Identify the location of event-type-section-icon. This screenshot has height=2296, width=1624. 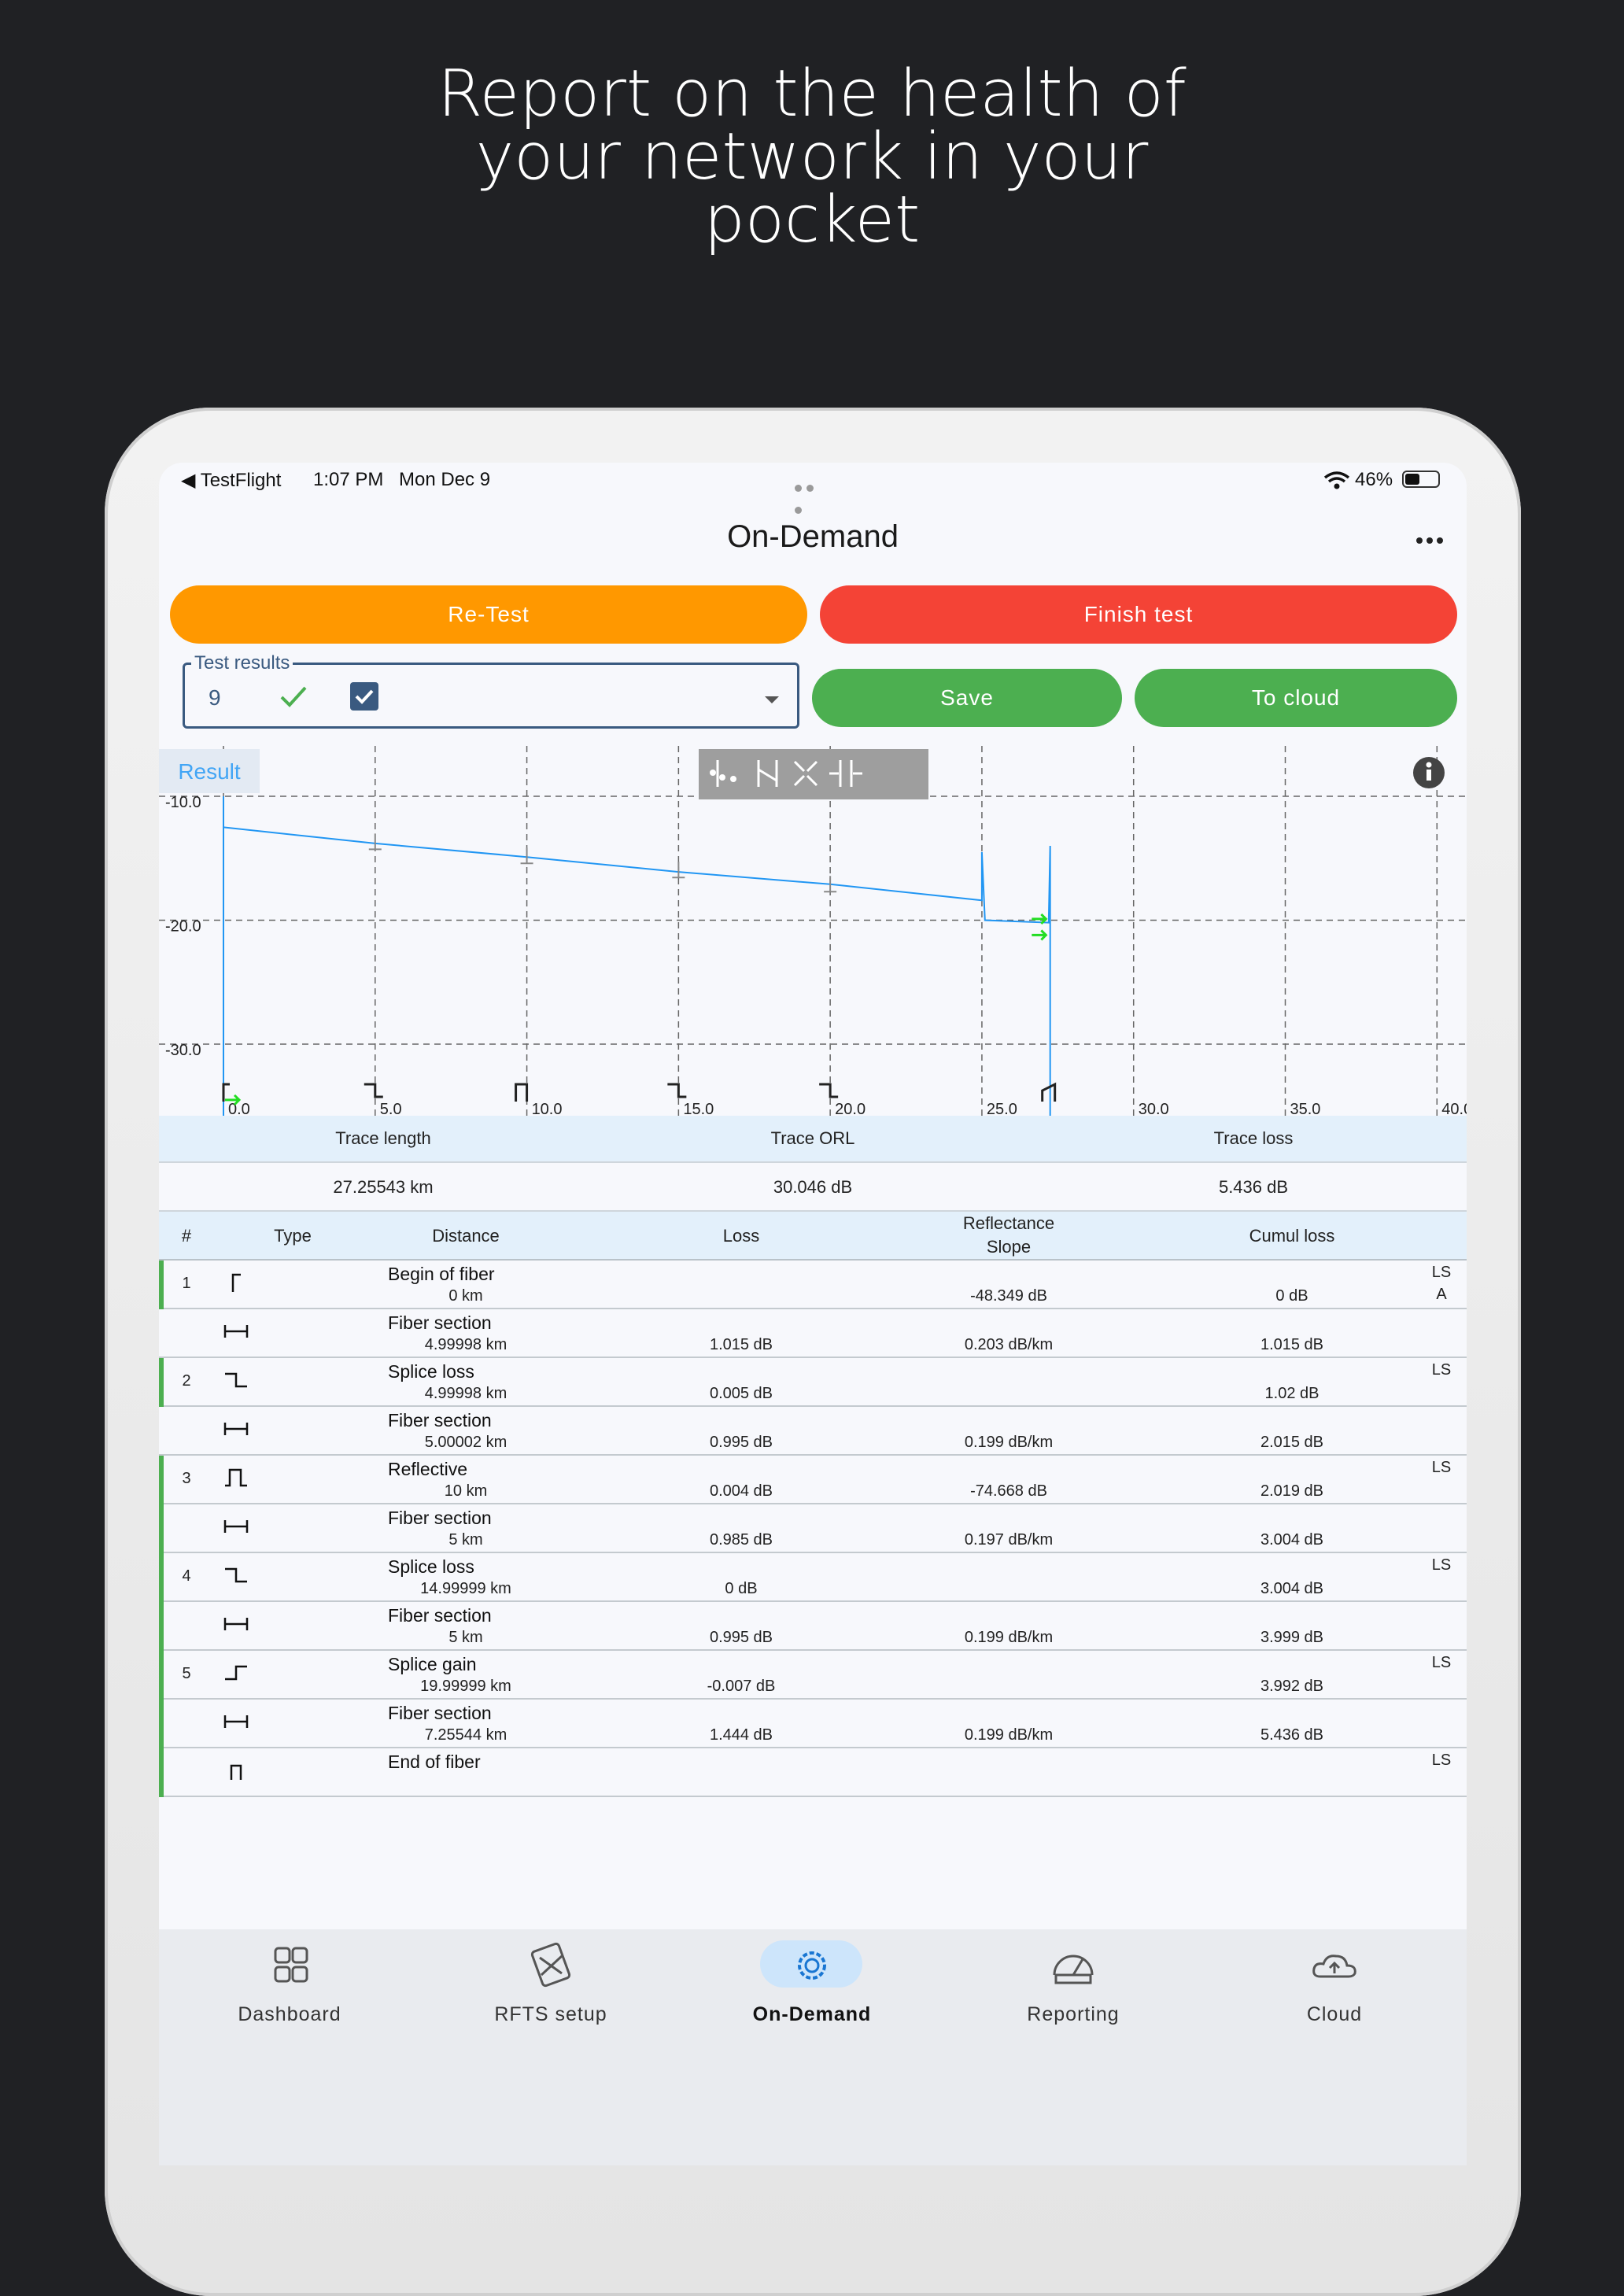
(236, 1721).